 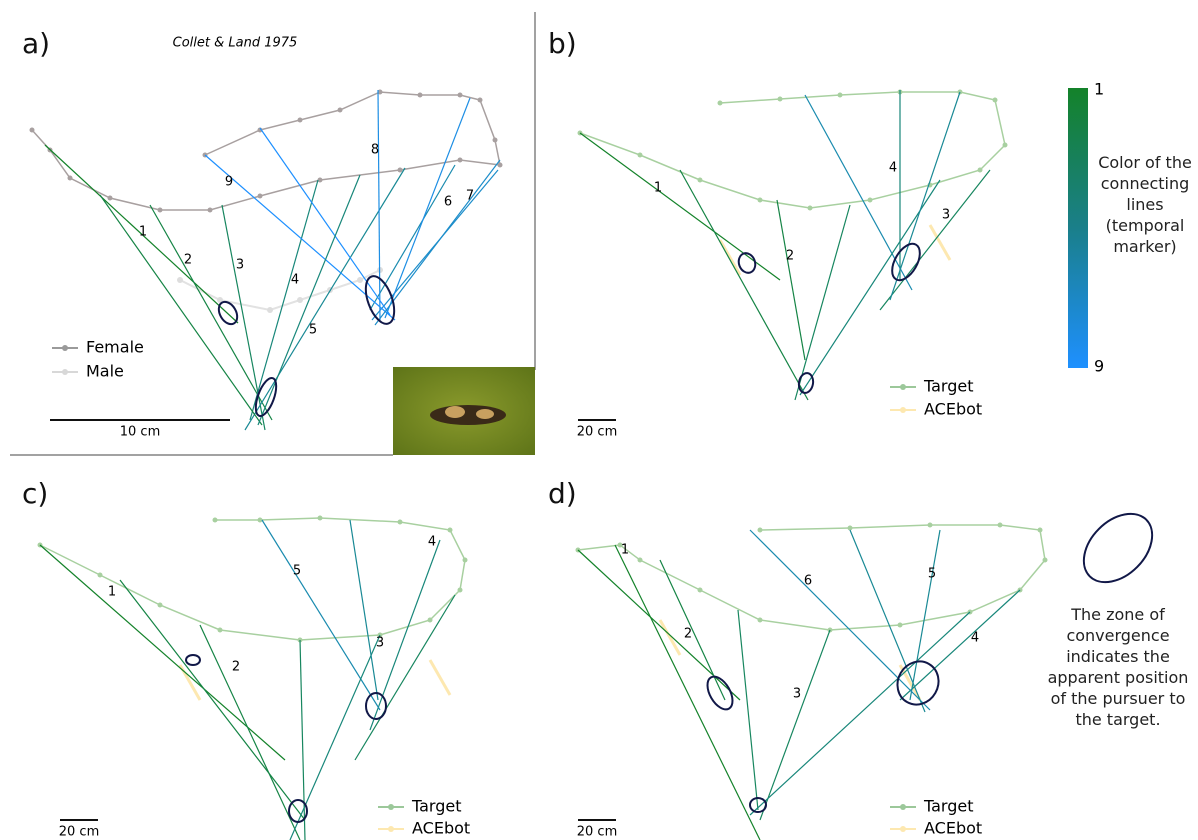 What do you see at coordinates (468, 415) in the screenshot?
I see `hoverfly` at bounding box center [468, 415].